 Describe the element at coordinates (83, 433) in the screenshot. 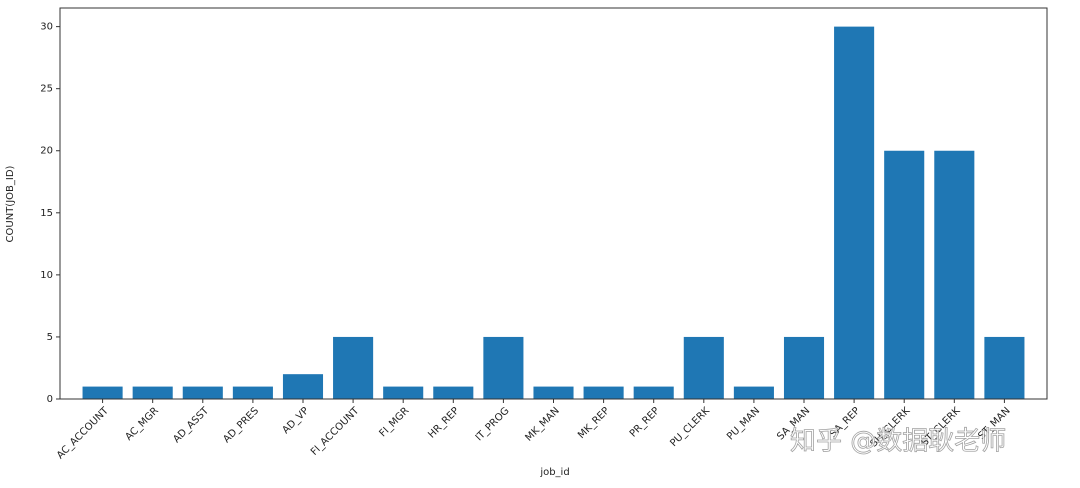

I see `x-tick-label: AC_ACCOUNT` at that location.